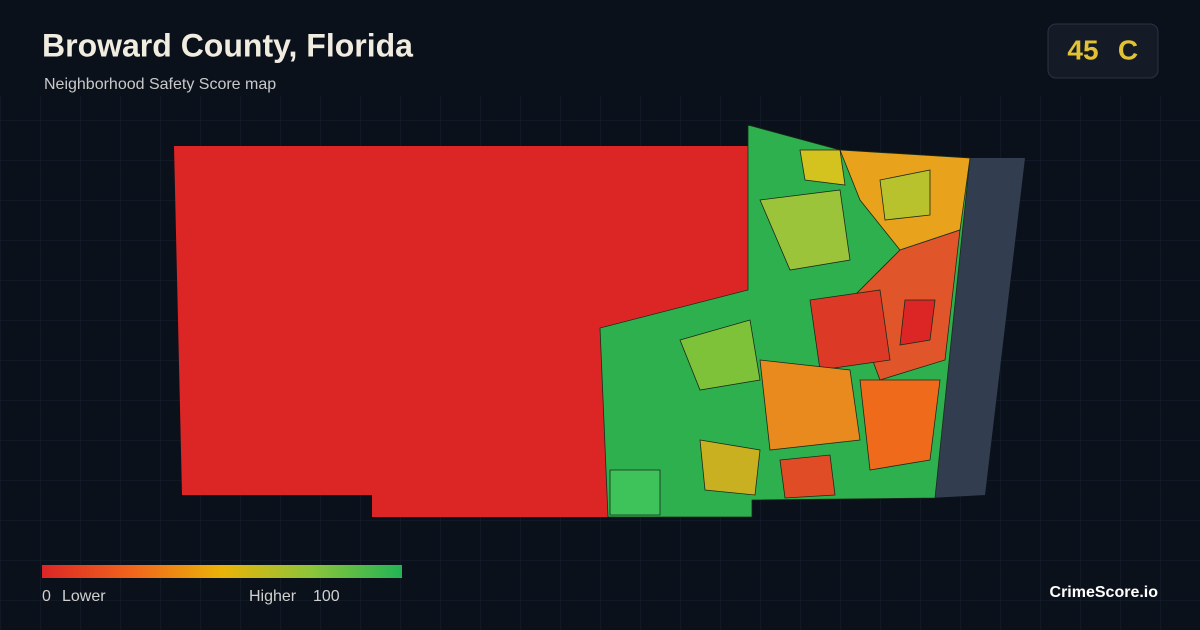 Image resolution: width=1200 pixels, height=630 pixels. What do you see at coordinates (326, 596) in the screenshot?
I see `legend-max: 100` at bounding box center [326, 596].